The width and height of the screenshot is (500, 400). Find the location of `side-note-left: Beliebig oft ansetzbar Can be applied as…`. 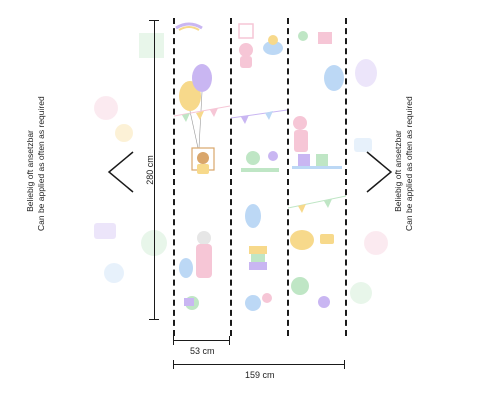

side-note-left: Beliebig oft ansetzbar Can be applied as… is located at coordinates (36, 163).